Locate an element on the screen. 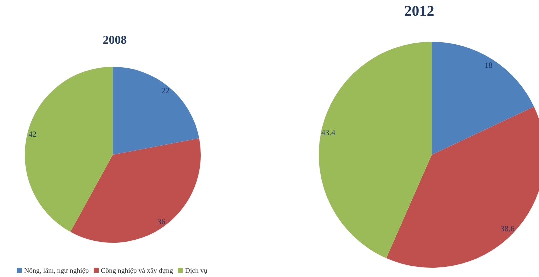  data-label: 42 is located at coordinates (32, 134).